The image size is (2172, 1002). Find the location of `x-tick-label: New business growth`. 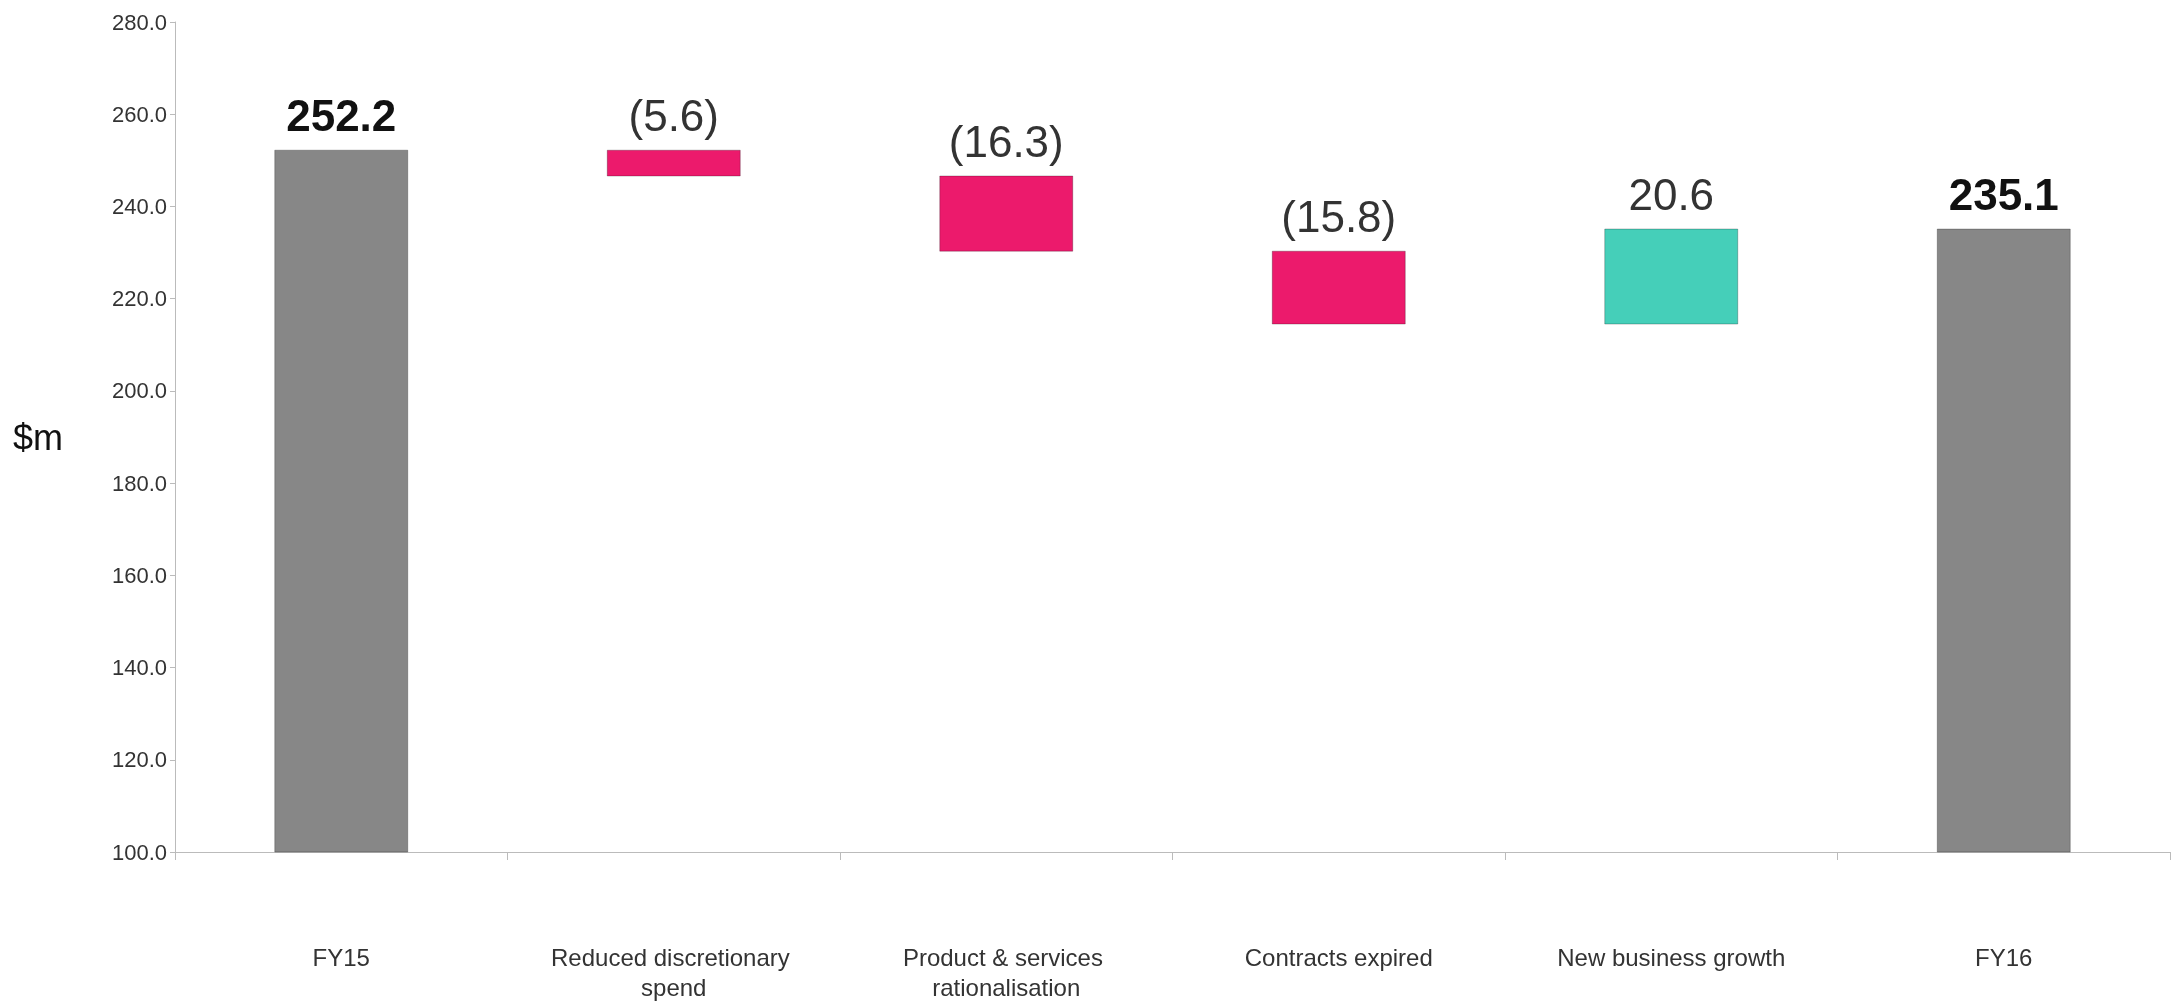

x-tick-label: New business growth is located at coordinates (1671, 957).